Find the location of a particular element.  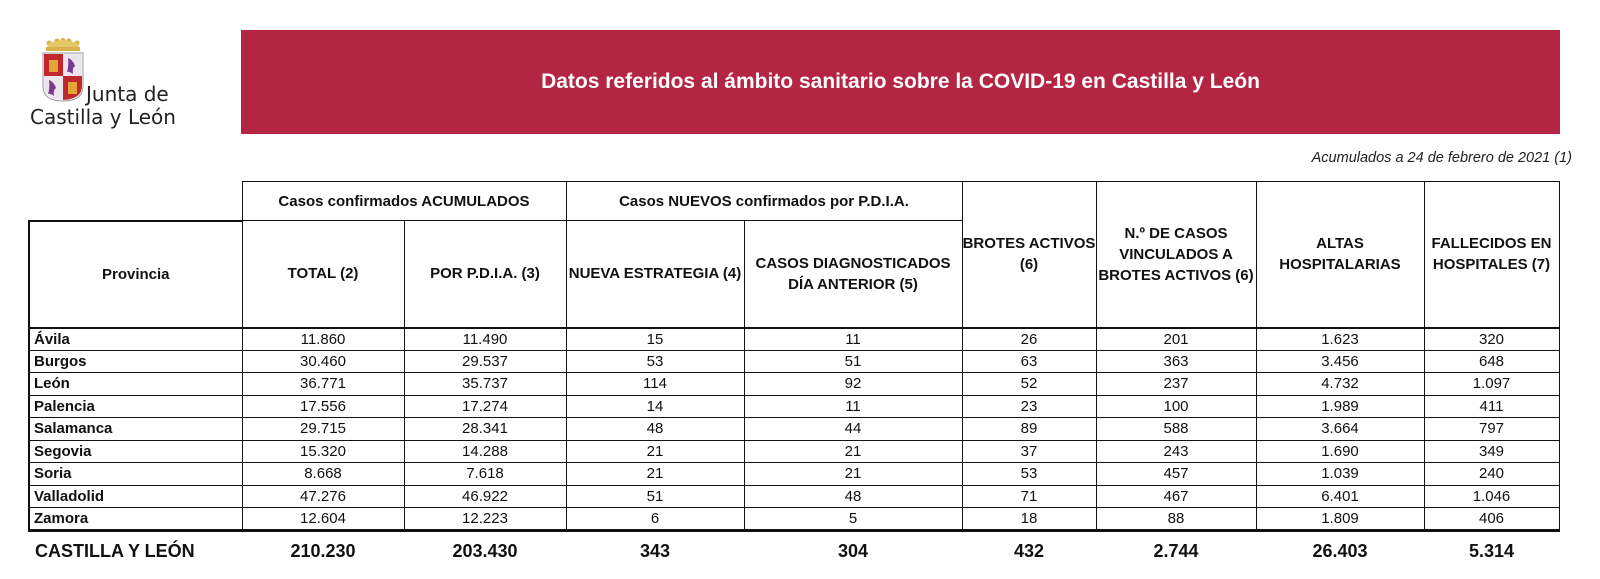

cell-nueva-estrategia: 51 is located at coordinates (655, 496).